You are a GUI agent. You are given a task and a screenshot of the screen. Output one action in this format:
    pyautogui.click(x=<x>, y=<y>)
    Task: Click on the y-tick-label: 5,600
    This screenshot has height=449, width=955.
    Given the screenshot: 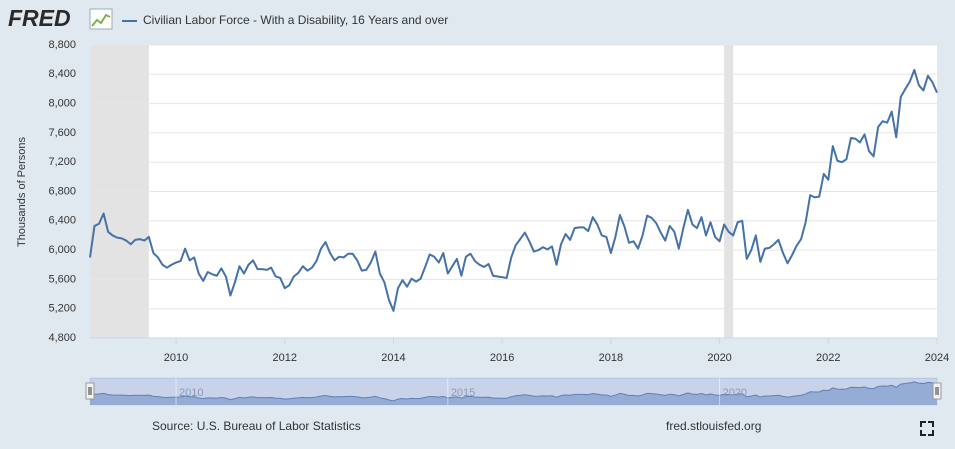 What is the action you would take?
    pyautogui.click(x=62, y=279)
    